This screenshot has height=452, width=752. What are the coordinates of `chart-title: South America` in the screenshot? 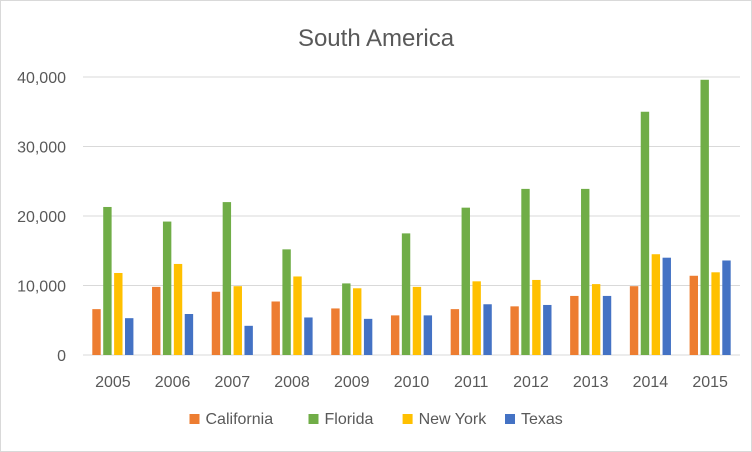 It's located at (376, 38).